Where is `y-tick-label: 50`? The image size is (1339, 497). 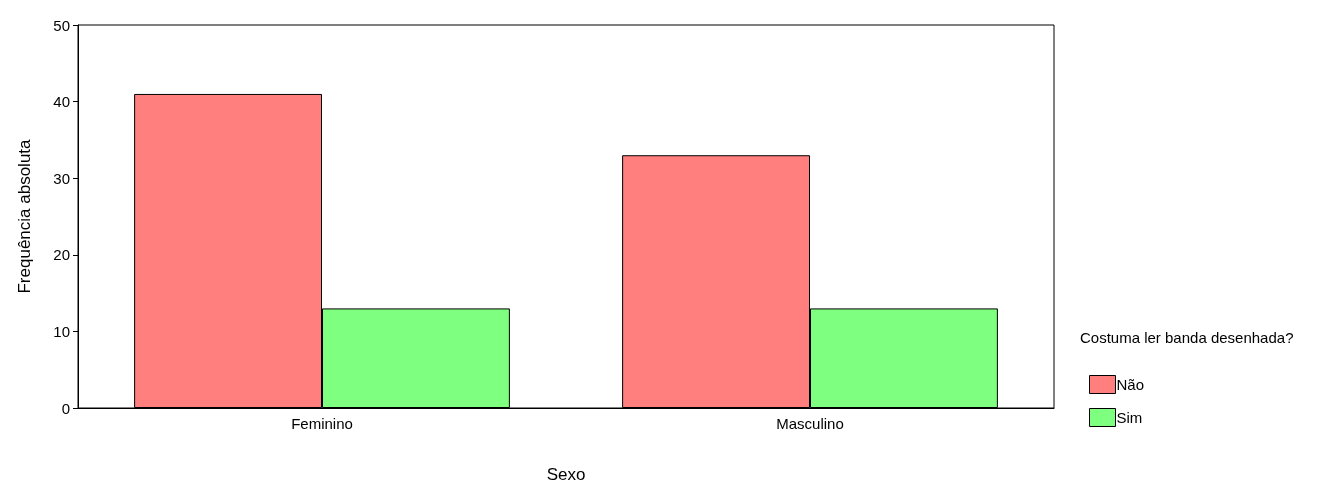 y-tick-label: 50 is located at coordinates (61, 25).